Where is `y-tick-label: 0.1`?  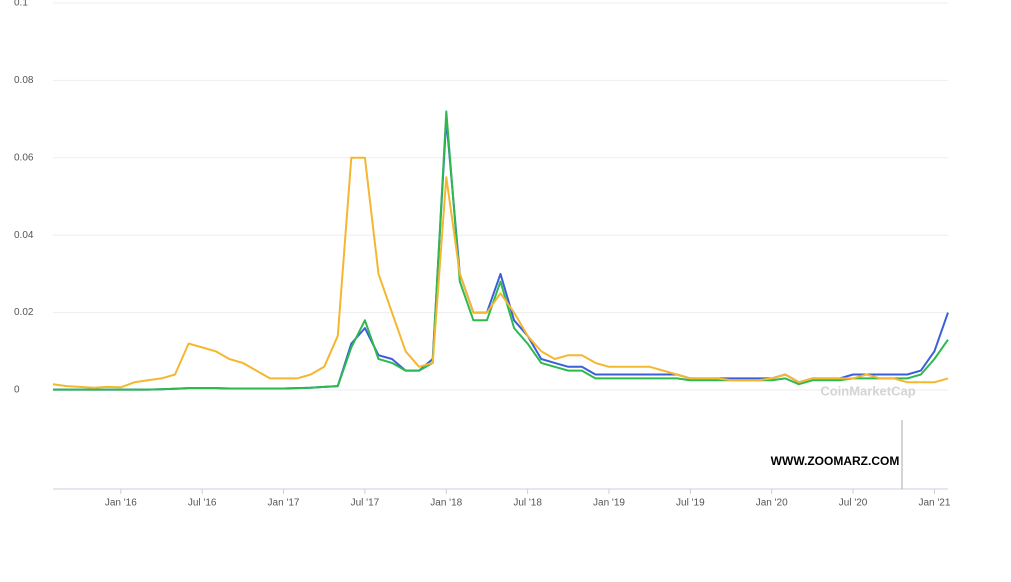 y-tick-label: 0.1 is located at coordinates (21, 4).